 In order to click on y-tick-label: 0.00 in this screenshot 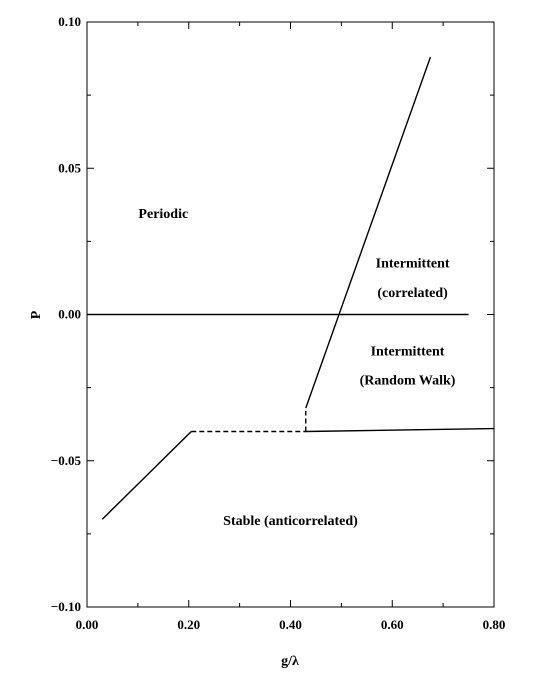, I will do `click(69, 314)`.